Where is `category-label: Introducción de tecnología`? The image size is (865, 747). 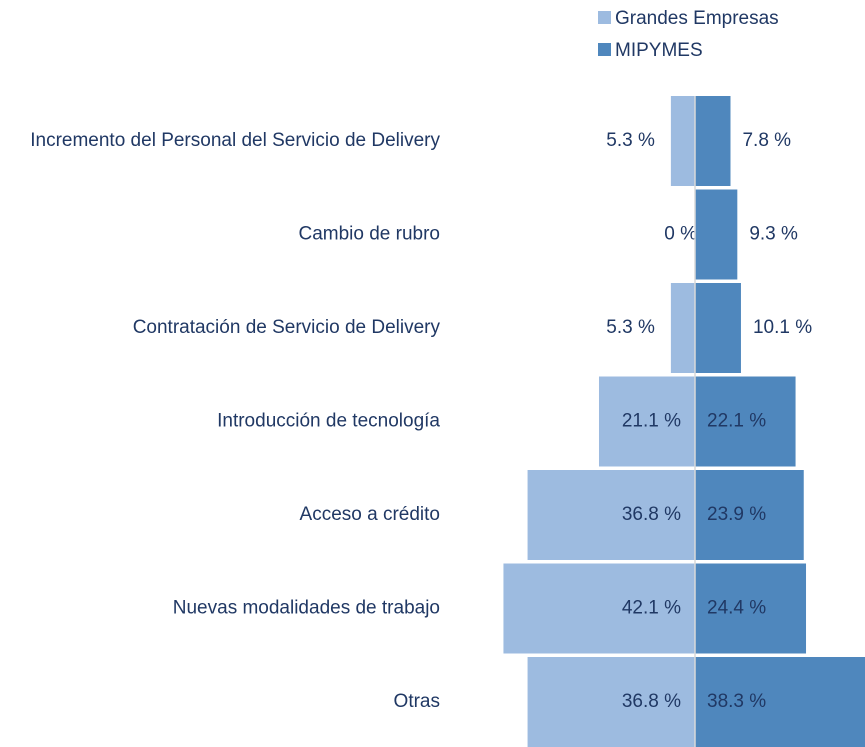 category-label: Introducción de tecnología is located at coordinates (328, 421).